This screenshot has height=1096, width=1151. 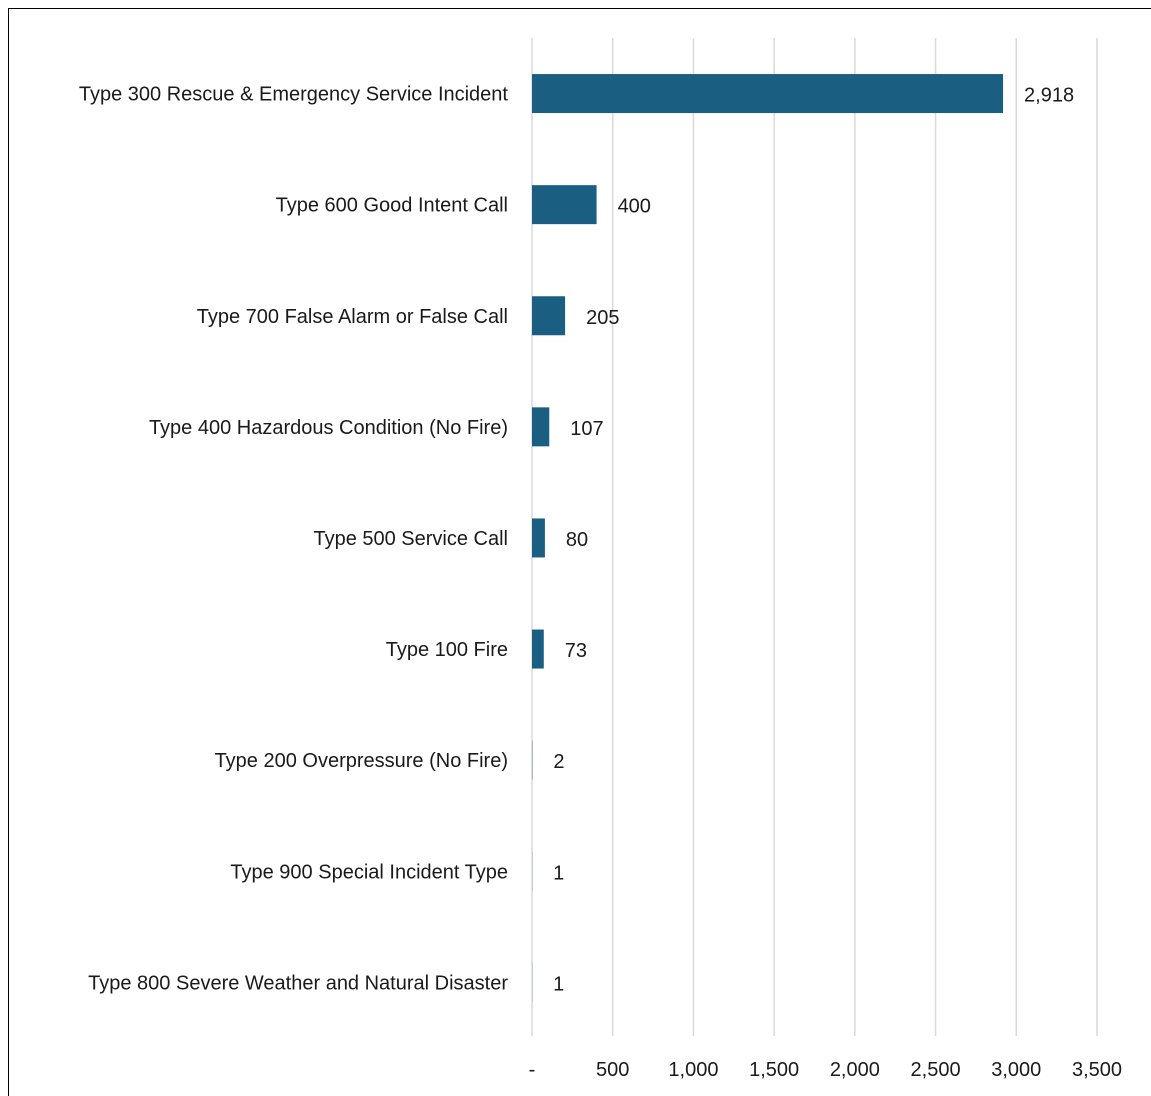 I want to click on x-tick-label: 3,000, so click(x=1016, y=1070).